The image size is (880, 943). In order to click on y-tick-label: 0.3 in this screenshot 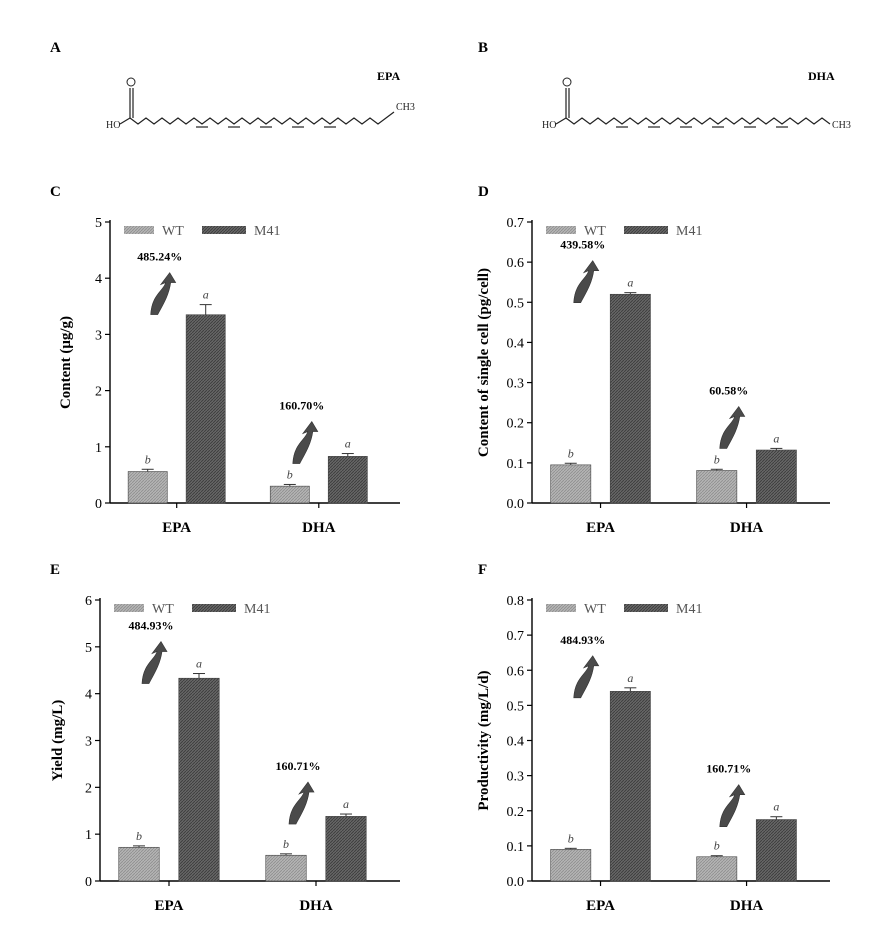, I will do `click(516, 777)`.